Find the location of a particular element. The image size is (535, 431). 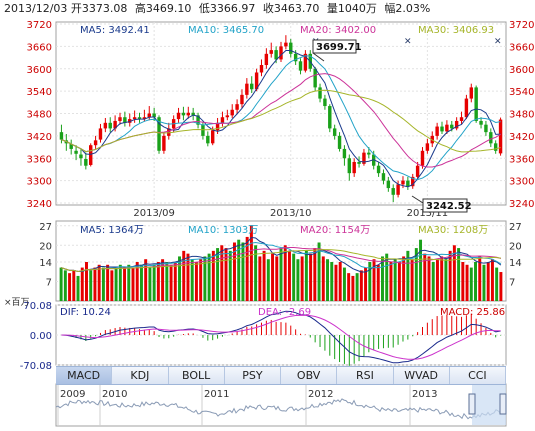

y-tick-label-right: 3540 is located at coordinates (521, 92).